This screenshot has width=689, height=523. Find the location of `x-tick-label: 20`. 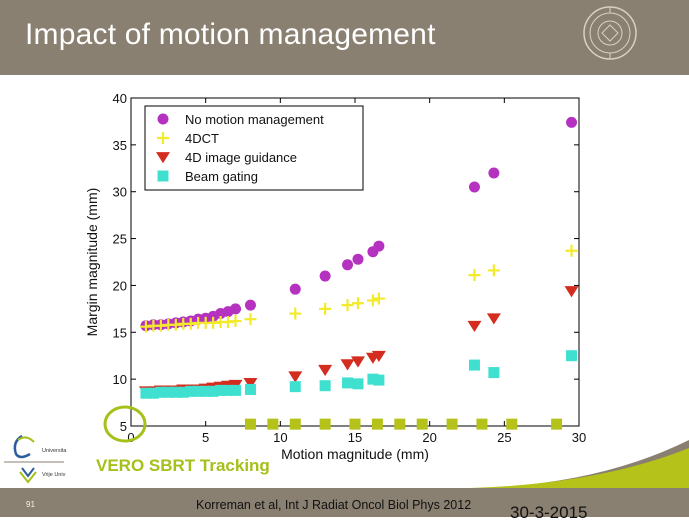

x-tick-label: 20 is located at coordinates (429, 437).